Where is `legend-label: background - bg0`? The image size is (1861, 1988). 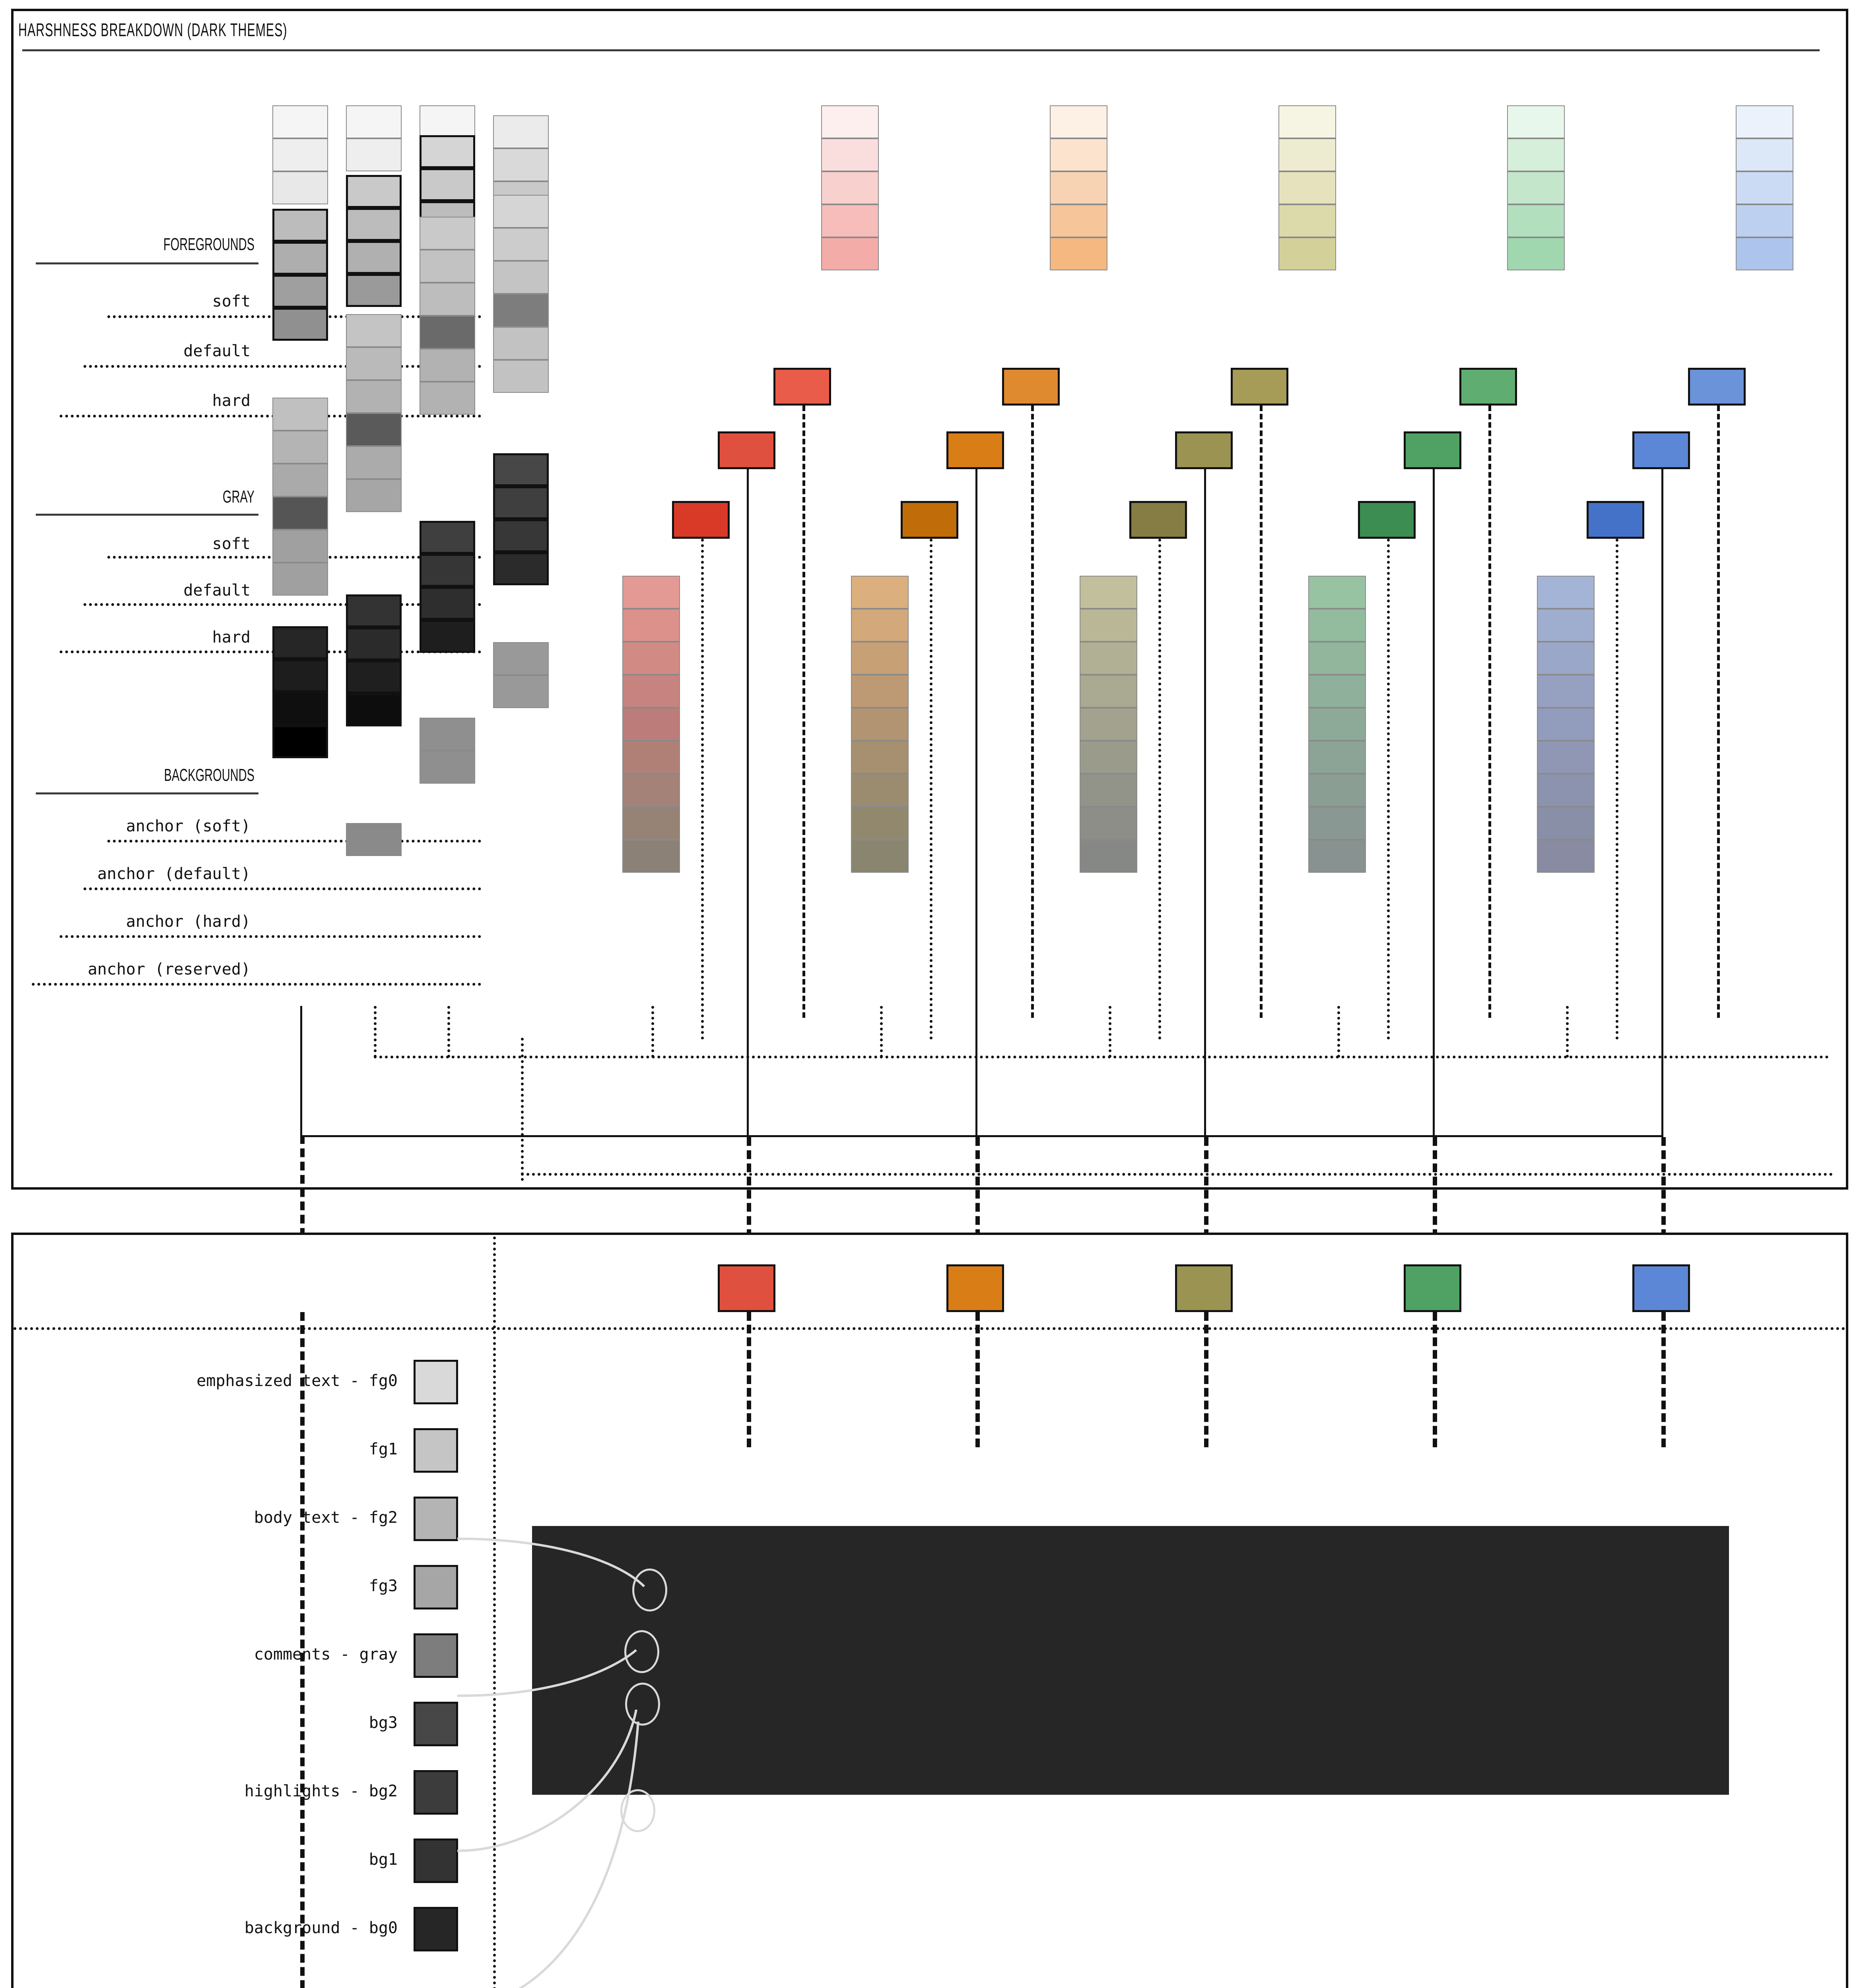
legend-label: background - bg0 is located at coordinates (321, 1928).